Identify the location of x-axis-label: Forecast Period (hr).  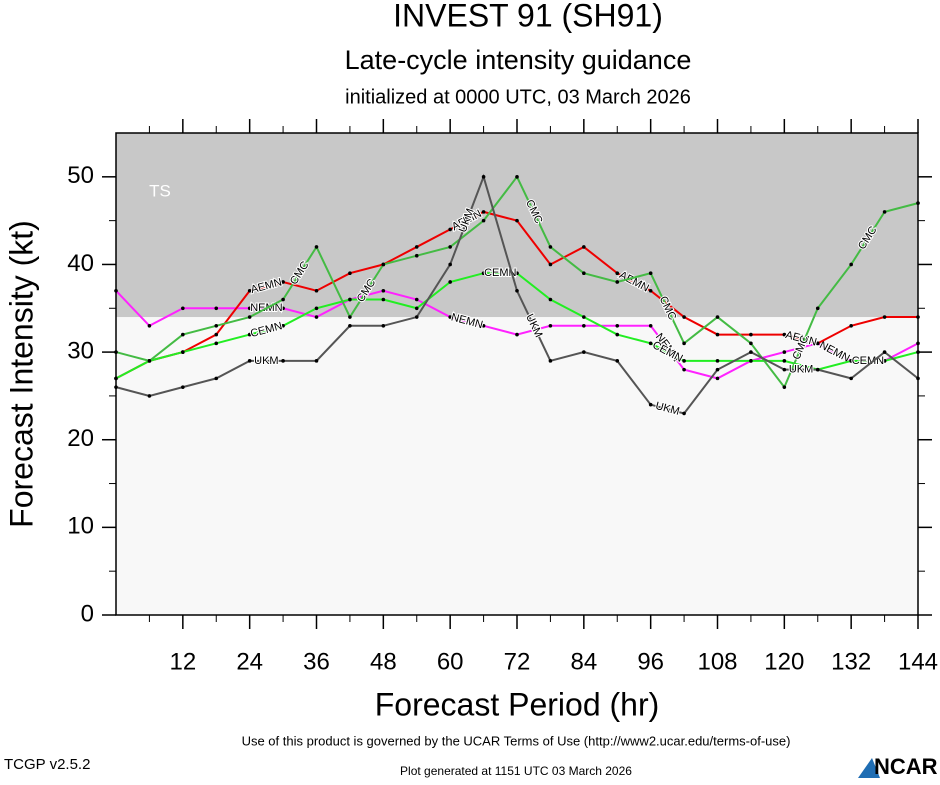
(517, 704).